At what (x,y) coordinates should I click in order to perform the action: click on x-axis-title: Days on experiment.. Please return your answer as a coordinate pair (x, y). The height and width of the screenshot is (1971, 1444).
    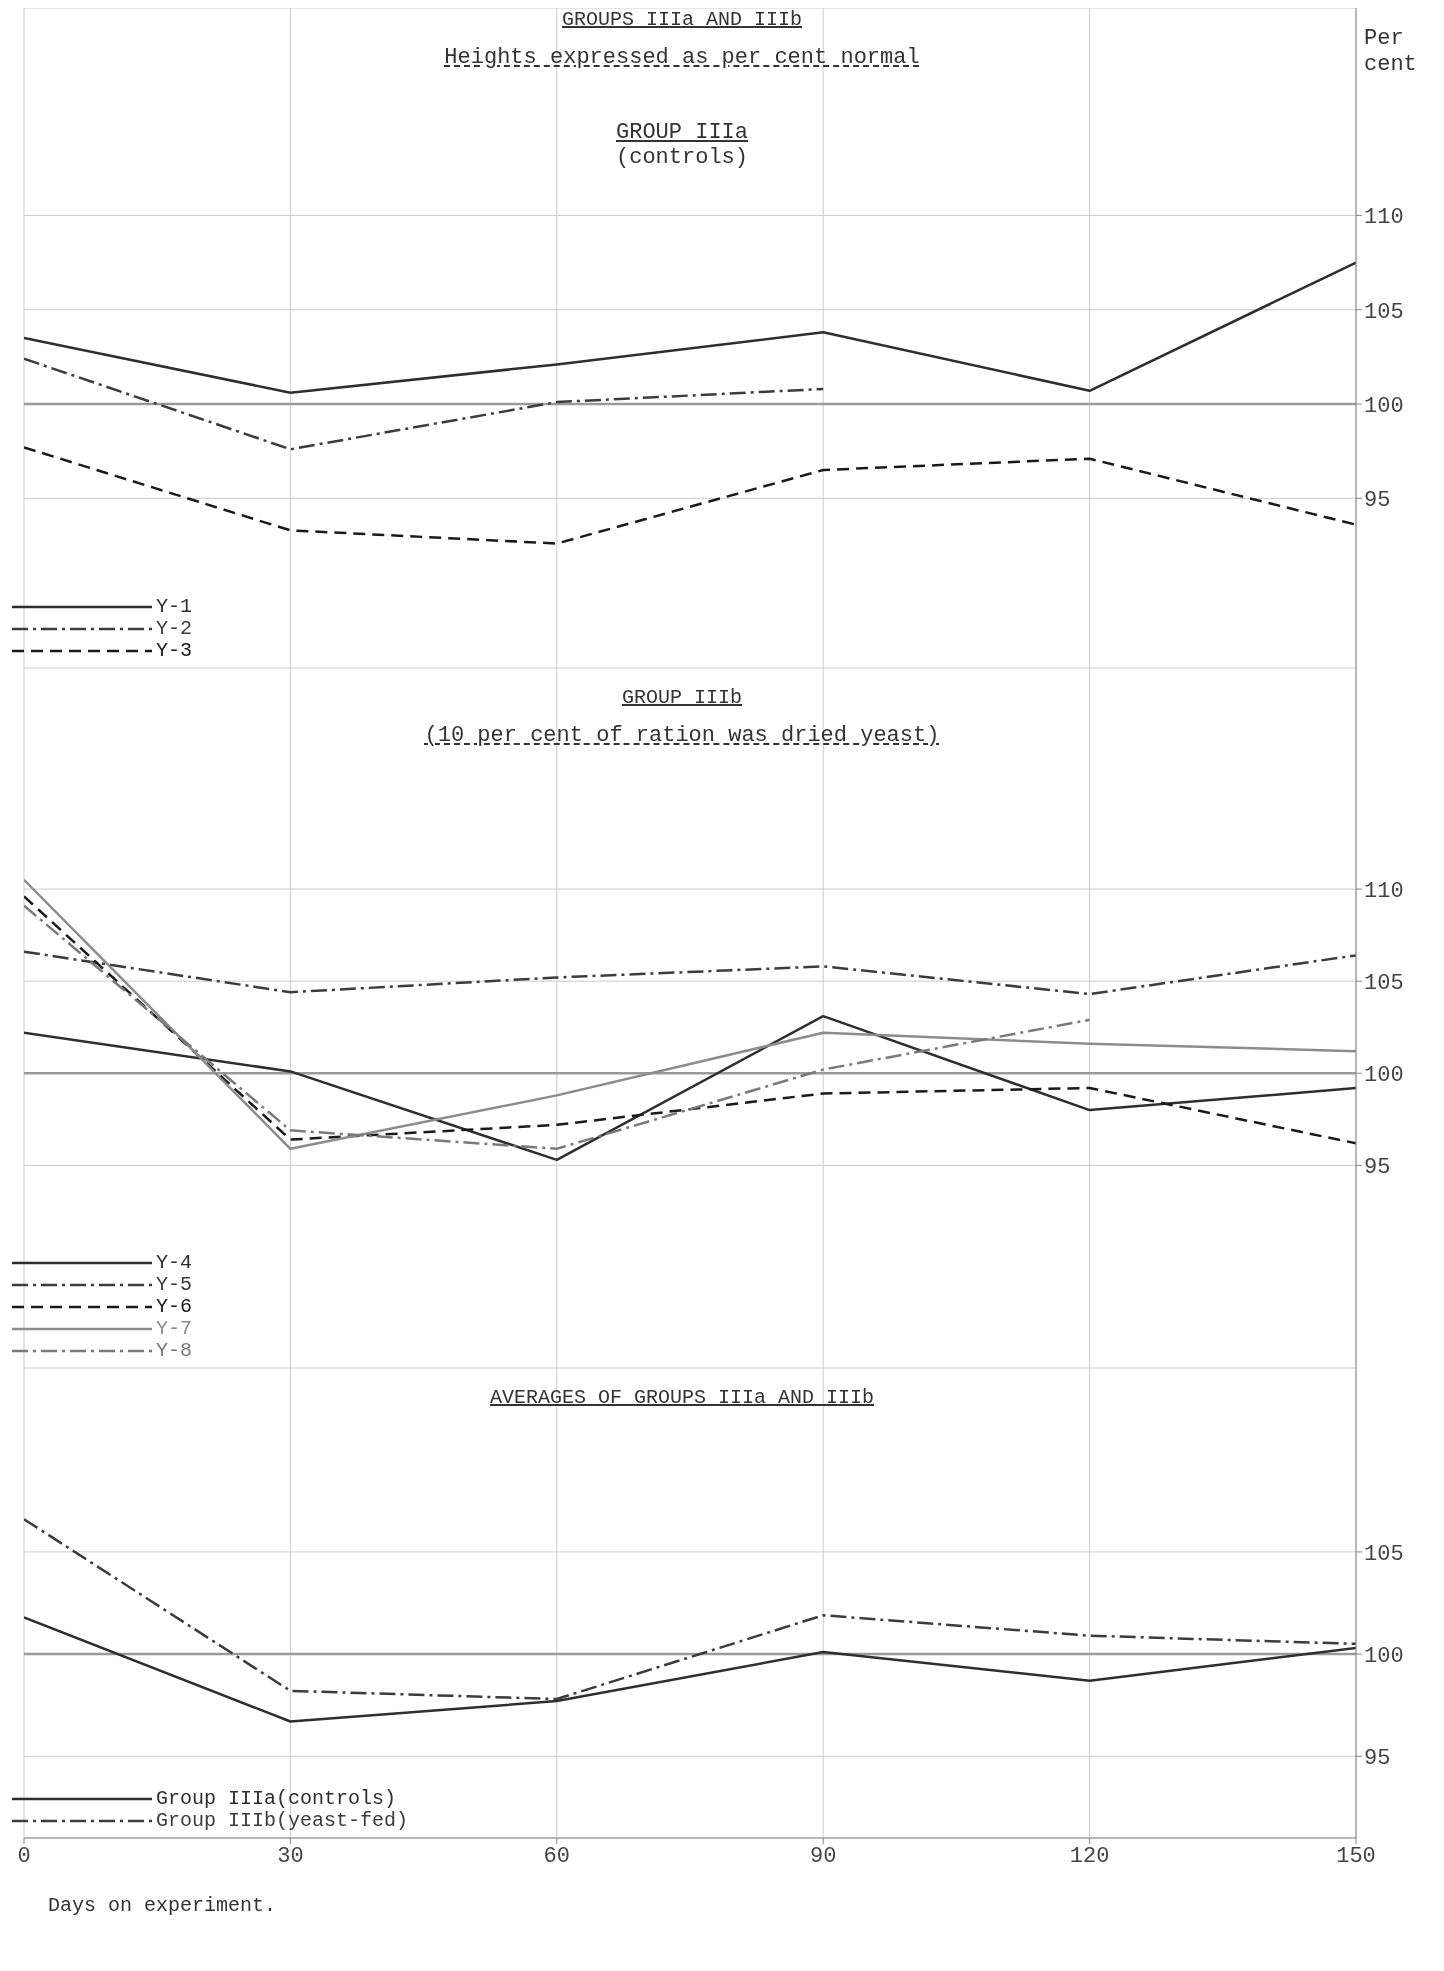
    Looking at the image, I should click on (162, 1905).